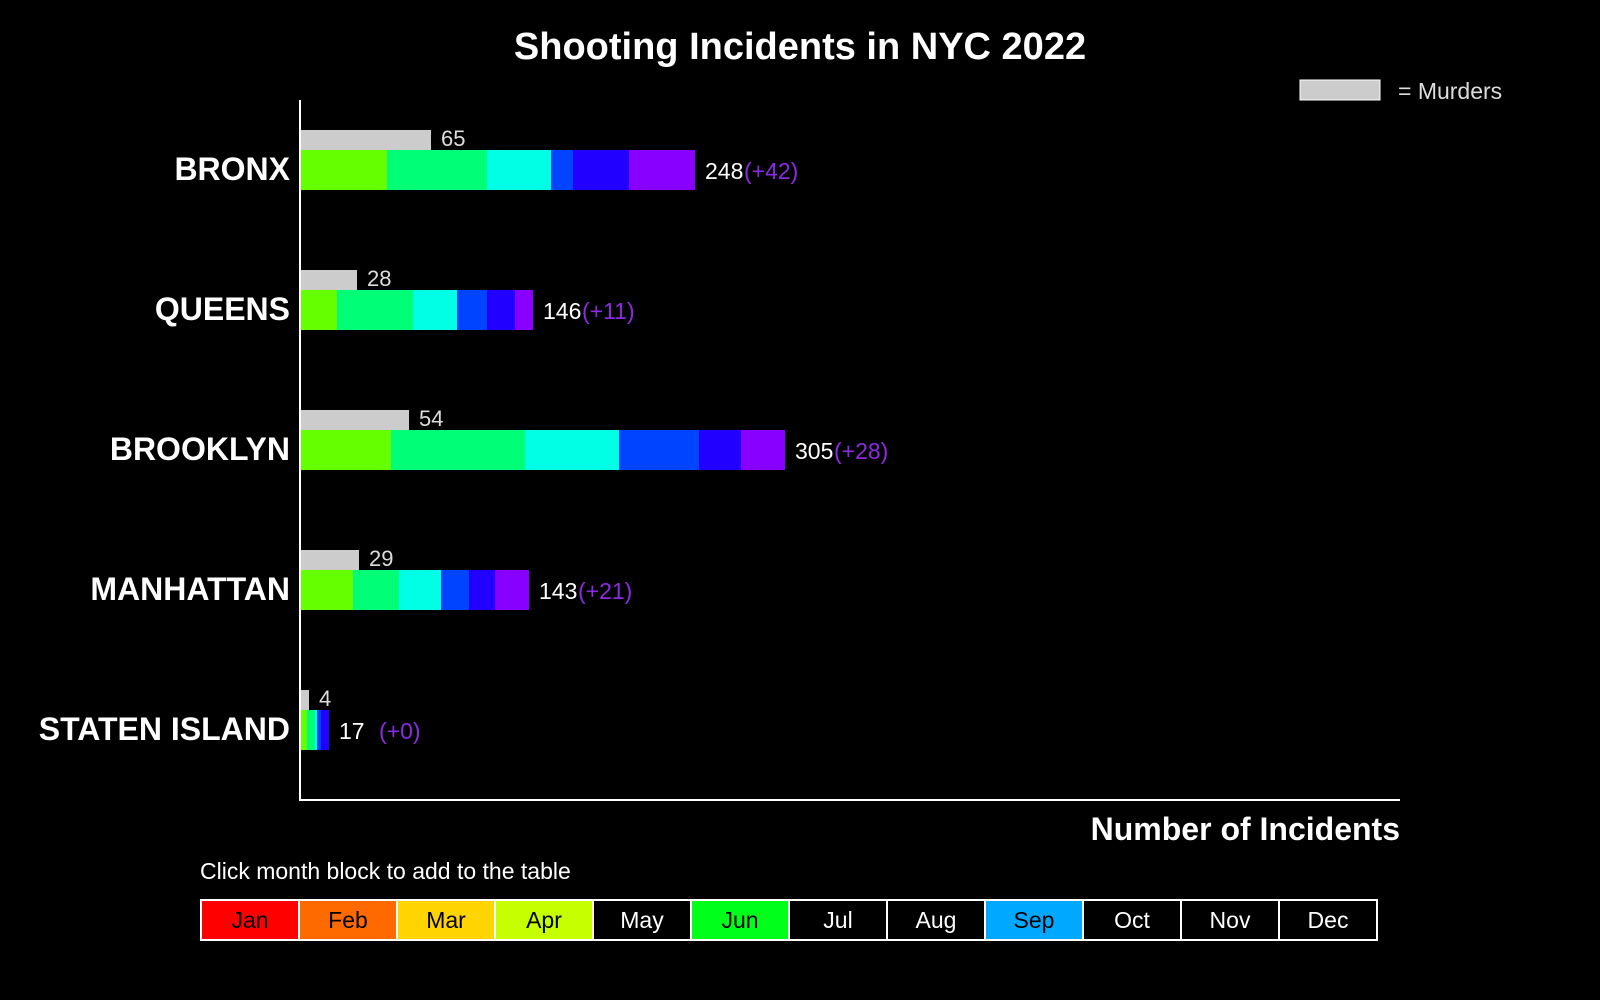 This screenshot has height=1000, width=1600. I want to click on legend-murders-swatch, so click(1340, 90).